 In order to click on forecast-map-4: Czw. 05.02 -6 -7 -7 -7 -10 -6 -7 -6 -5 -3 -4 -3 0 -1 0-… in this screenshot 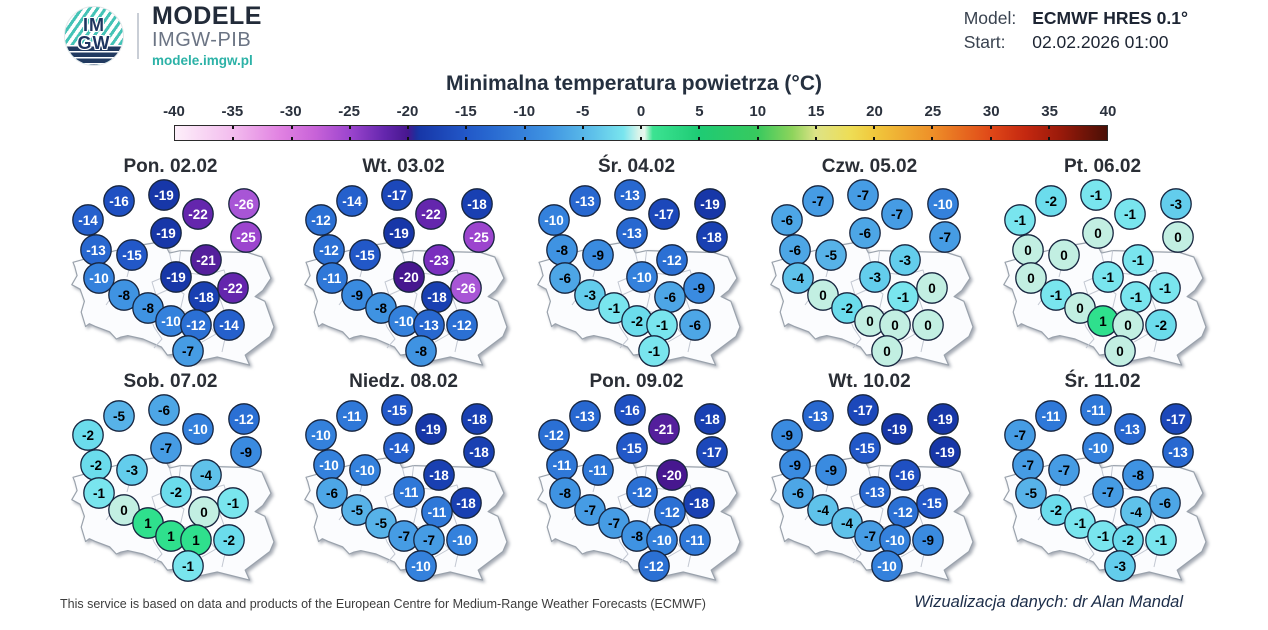, I will do `click(869, 263)`.